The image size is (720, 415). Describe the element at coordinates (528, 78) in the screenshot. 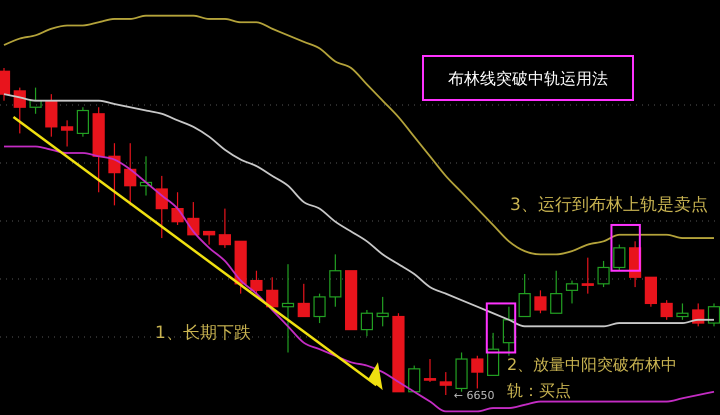

I see `chart-title: 布林线突破中轨运用法` at that location.